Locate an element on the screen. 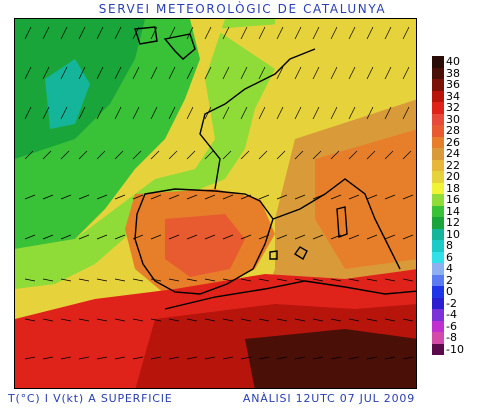 Image resolution: width=485 pixels, height=415 pixels. legend-label: 32 is located at coordinates (453, 107).